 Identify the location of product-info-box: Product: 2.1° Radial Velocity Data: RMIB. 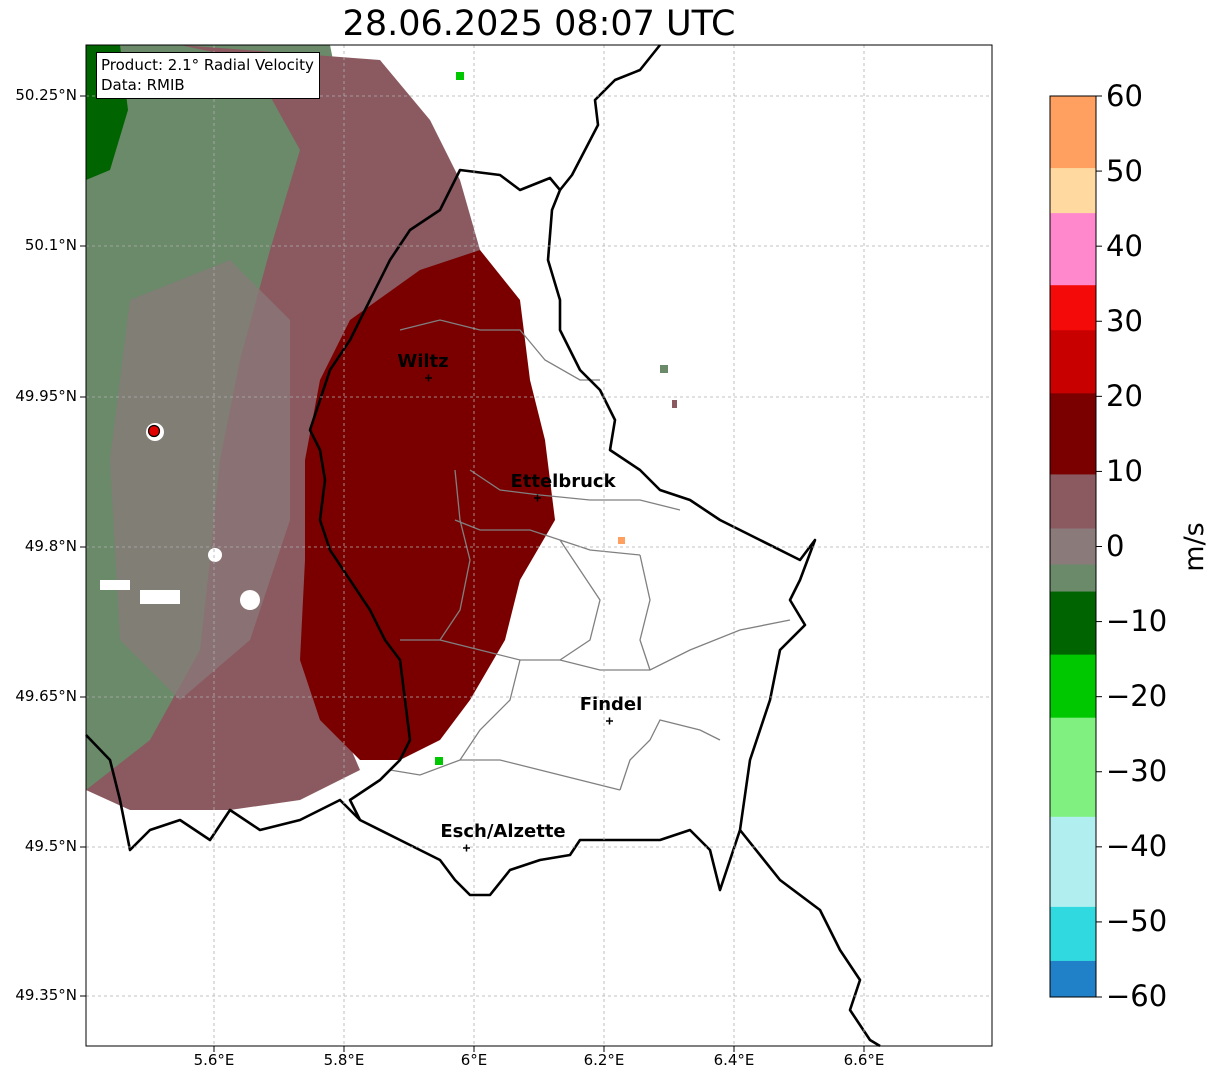
(208, 75).